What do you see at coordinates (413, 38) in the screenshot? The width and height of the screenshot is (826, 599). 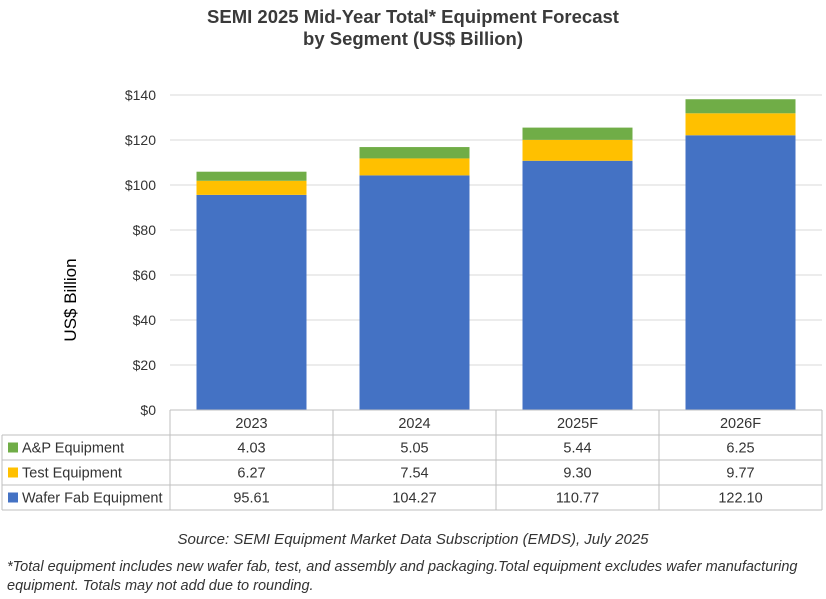 I see `chart-title-line2: by Segment (US$ Billion)` at bounding box center [413, 38].